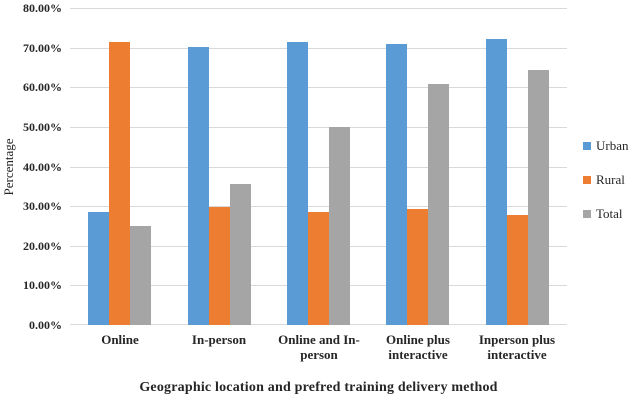  I want to click on legend-label: Total, so click(609, 213).